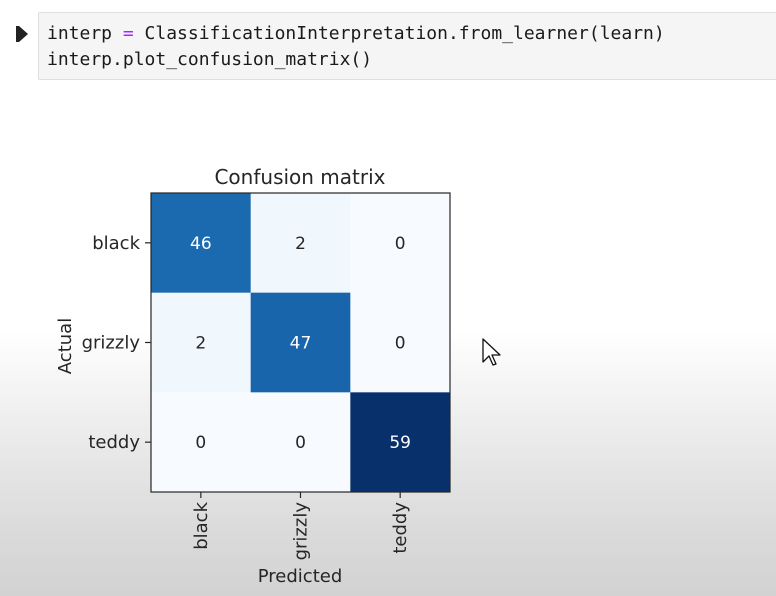  I want to click on cell-value-label: 46, so click(201, 244).